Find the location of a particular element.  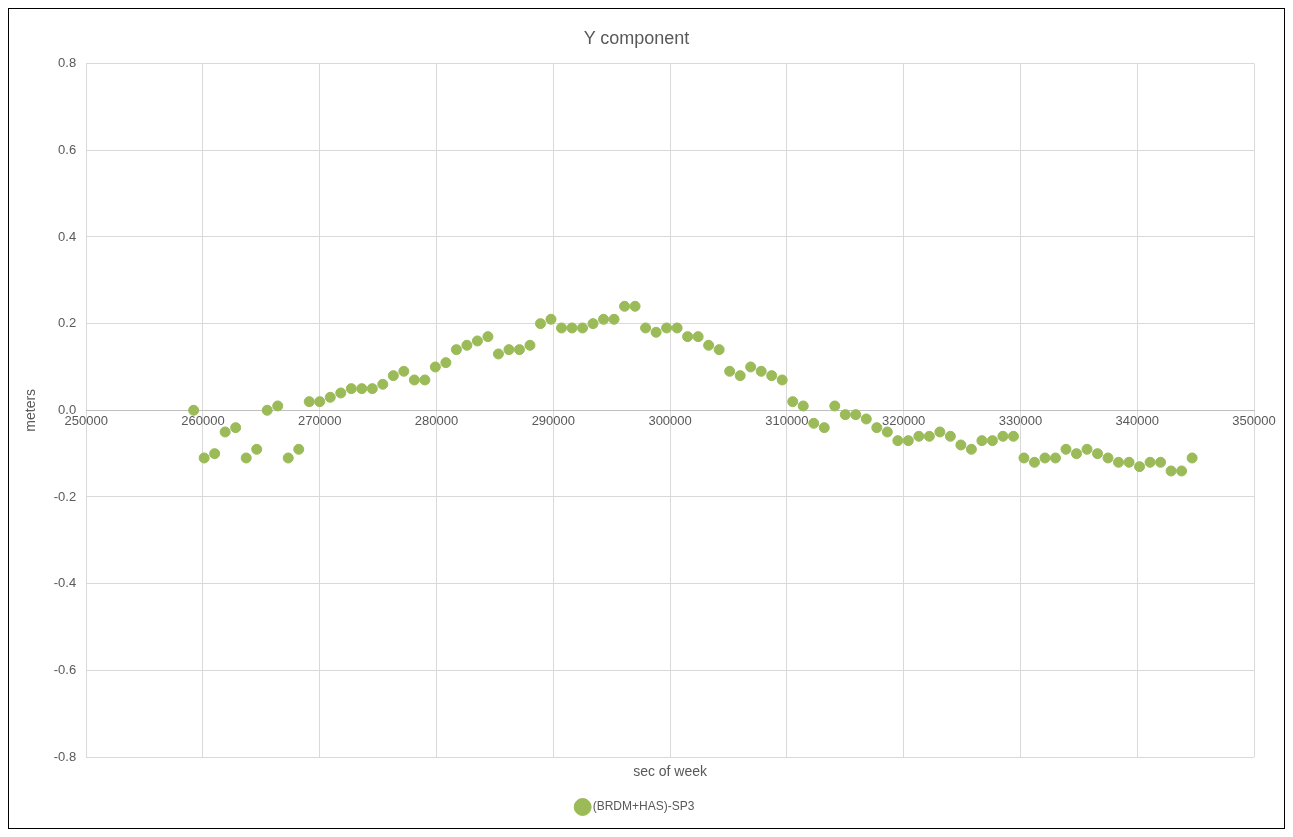

y-tick-label: -0.4 is located at coordinates (65, 583).